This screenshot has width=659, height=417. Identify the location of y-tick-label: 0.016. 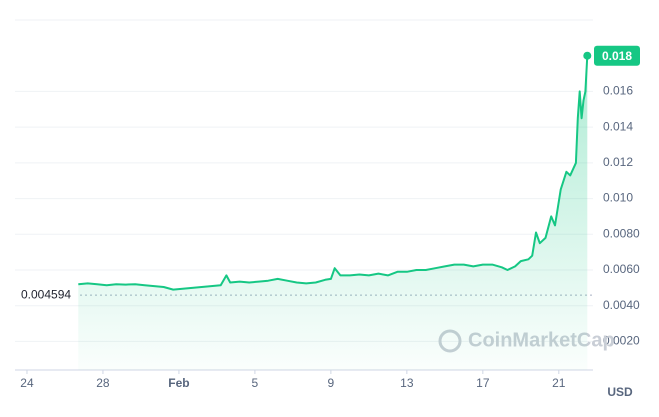
(618, 91).